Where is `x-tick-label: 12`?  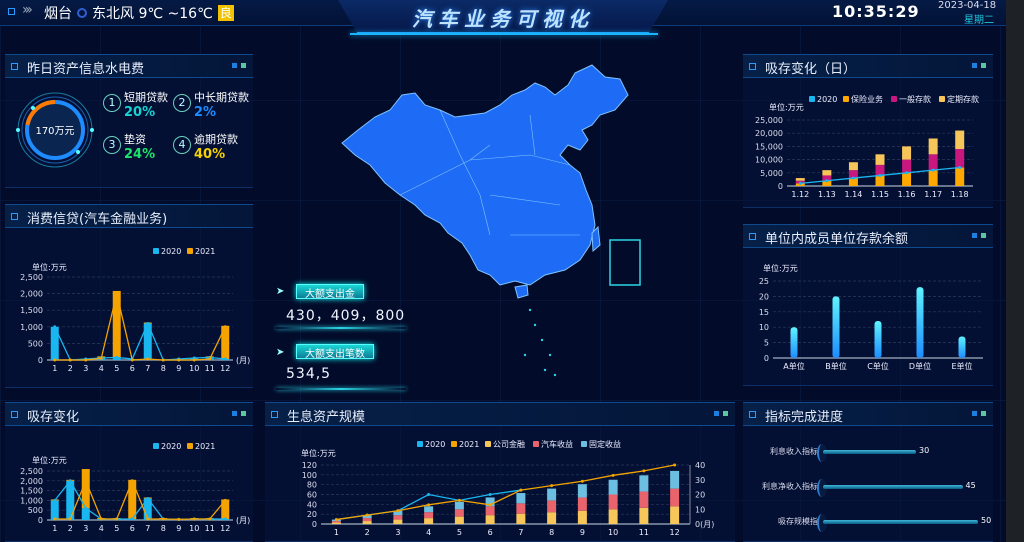 x-tick-label: 12 is located at coordinates (225, 528).